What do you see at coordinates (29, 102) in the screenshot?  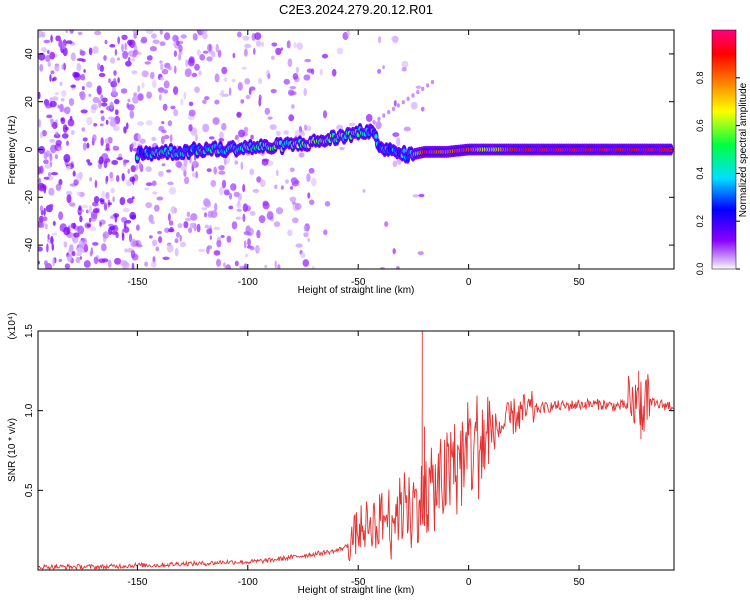 I see `y-tick-label: 20` at bounding box center [29, 102].